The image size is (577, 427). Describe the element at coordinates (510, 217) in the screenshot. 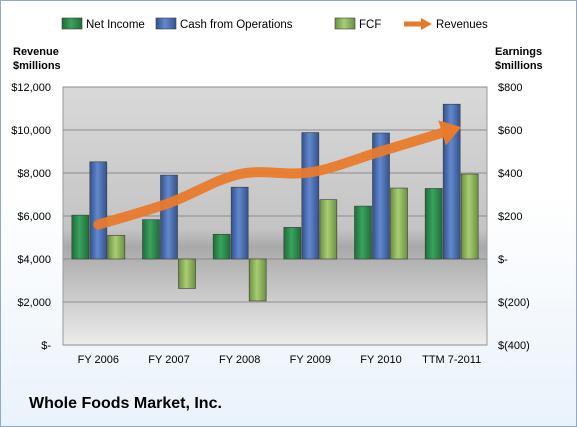

I see `right-tick-label: $200` at that location.